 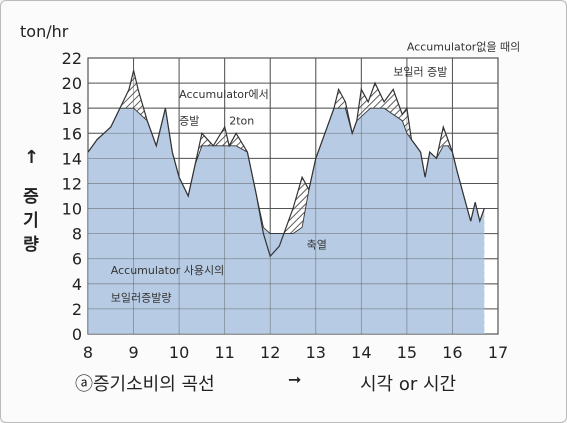 What do you see at coordinates (295, 379) in the screenshot?
I see `caption-arrow-icon: ➞` at bounding box center [295, 379].